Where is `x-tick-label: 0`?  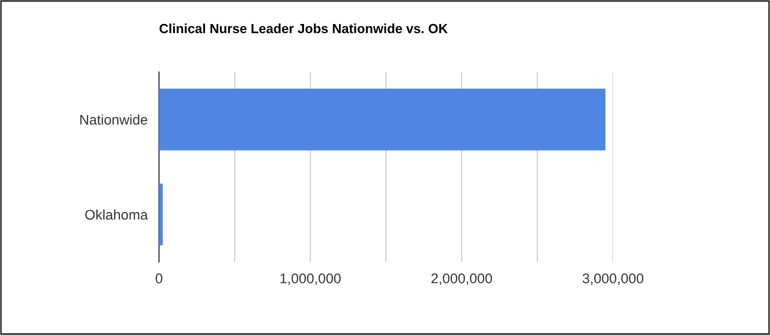 x-tick-label: 0 is located at coordinates (159, 278).